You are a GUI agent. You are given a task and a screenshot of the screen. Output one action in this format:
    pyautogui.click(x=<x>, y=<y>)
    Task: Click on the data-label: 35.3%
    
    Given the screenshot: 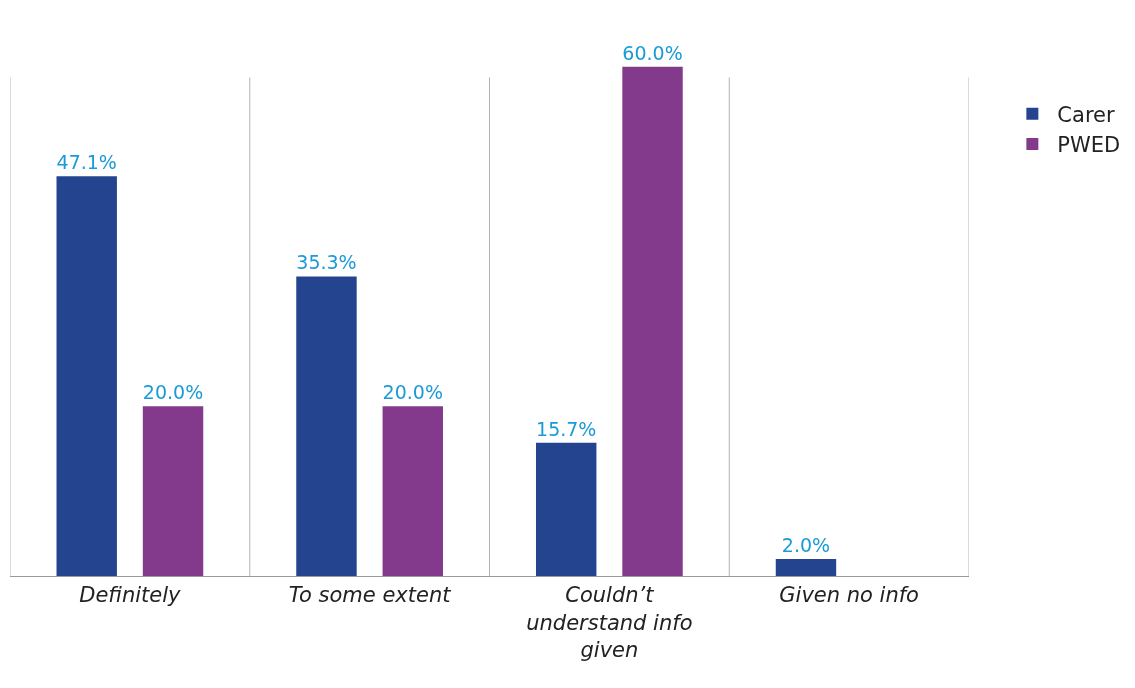 What is the action you would take?
    pyautogui.click(x=326, y=262)
    